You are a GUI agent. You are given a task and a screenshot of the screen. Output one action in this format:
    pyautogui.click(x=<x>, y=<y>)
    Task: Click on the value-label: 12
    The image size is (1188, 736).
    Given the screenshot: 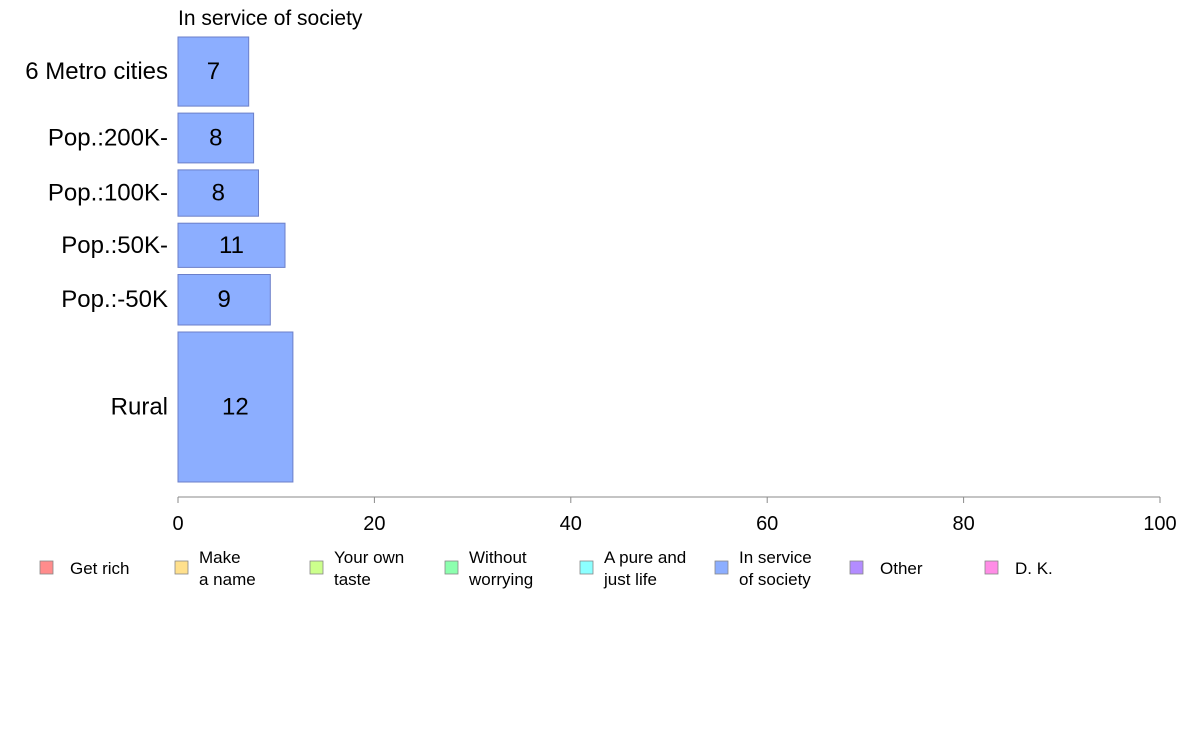 What is the action you would take?
    pyautogui.click(x=235, y=407)
    